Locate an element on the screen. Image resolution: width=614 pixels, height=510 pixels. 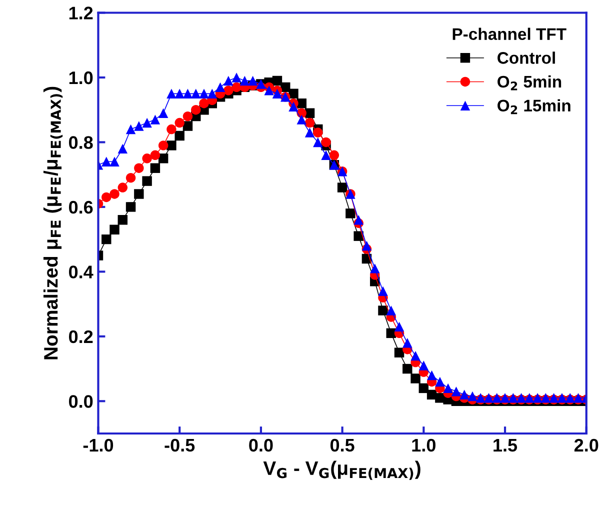
x-tick-label: 2.0 is located at coordinates (586, 445).